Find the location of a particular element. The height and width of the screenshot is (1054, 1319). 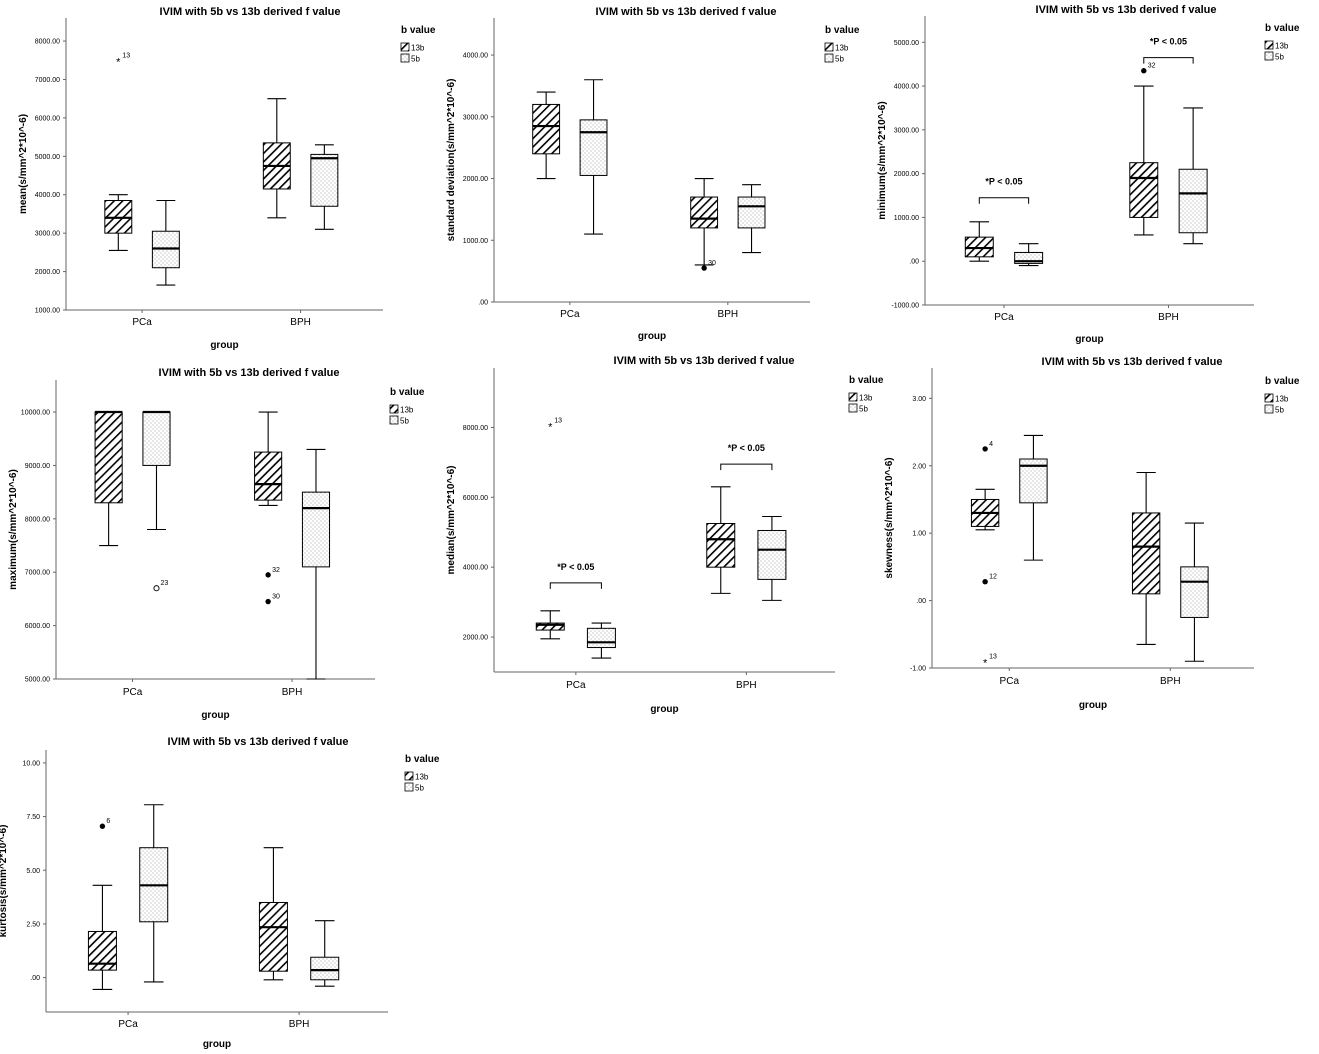

outlier-label: 23 is located at coordinates (164, 583).